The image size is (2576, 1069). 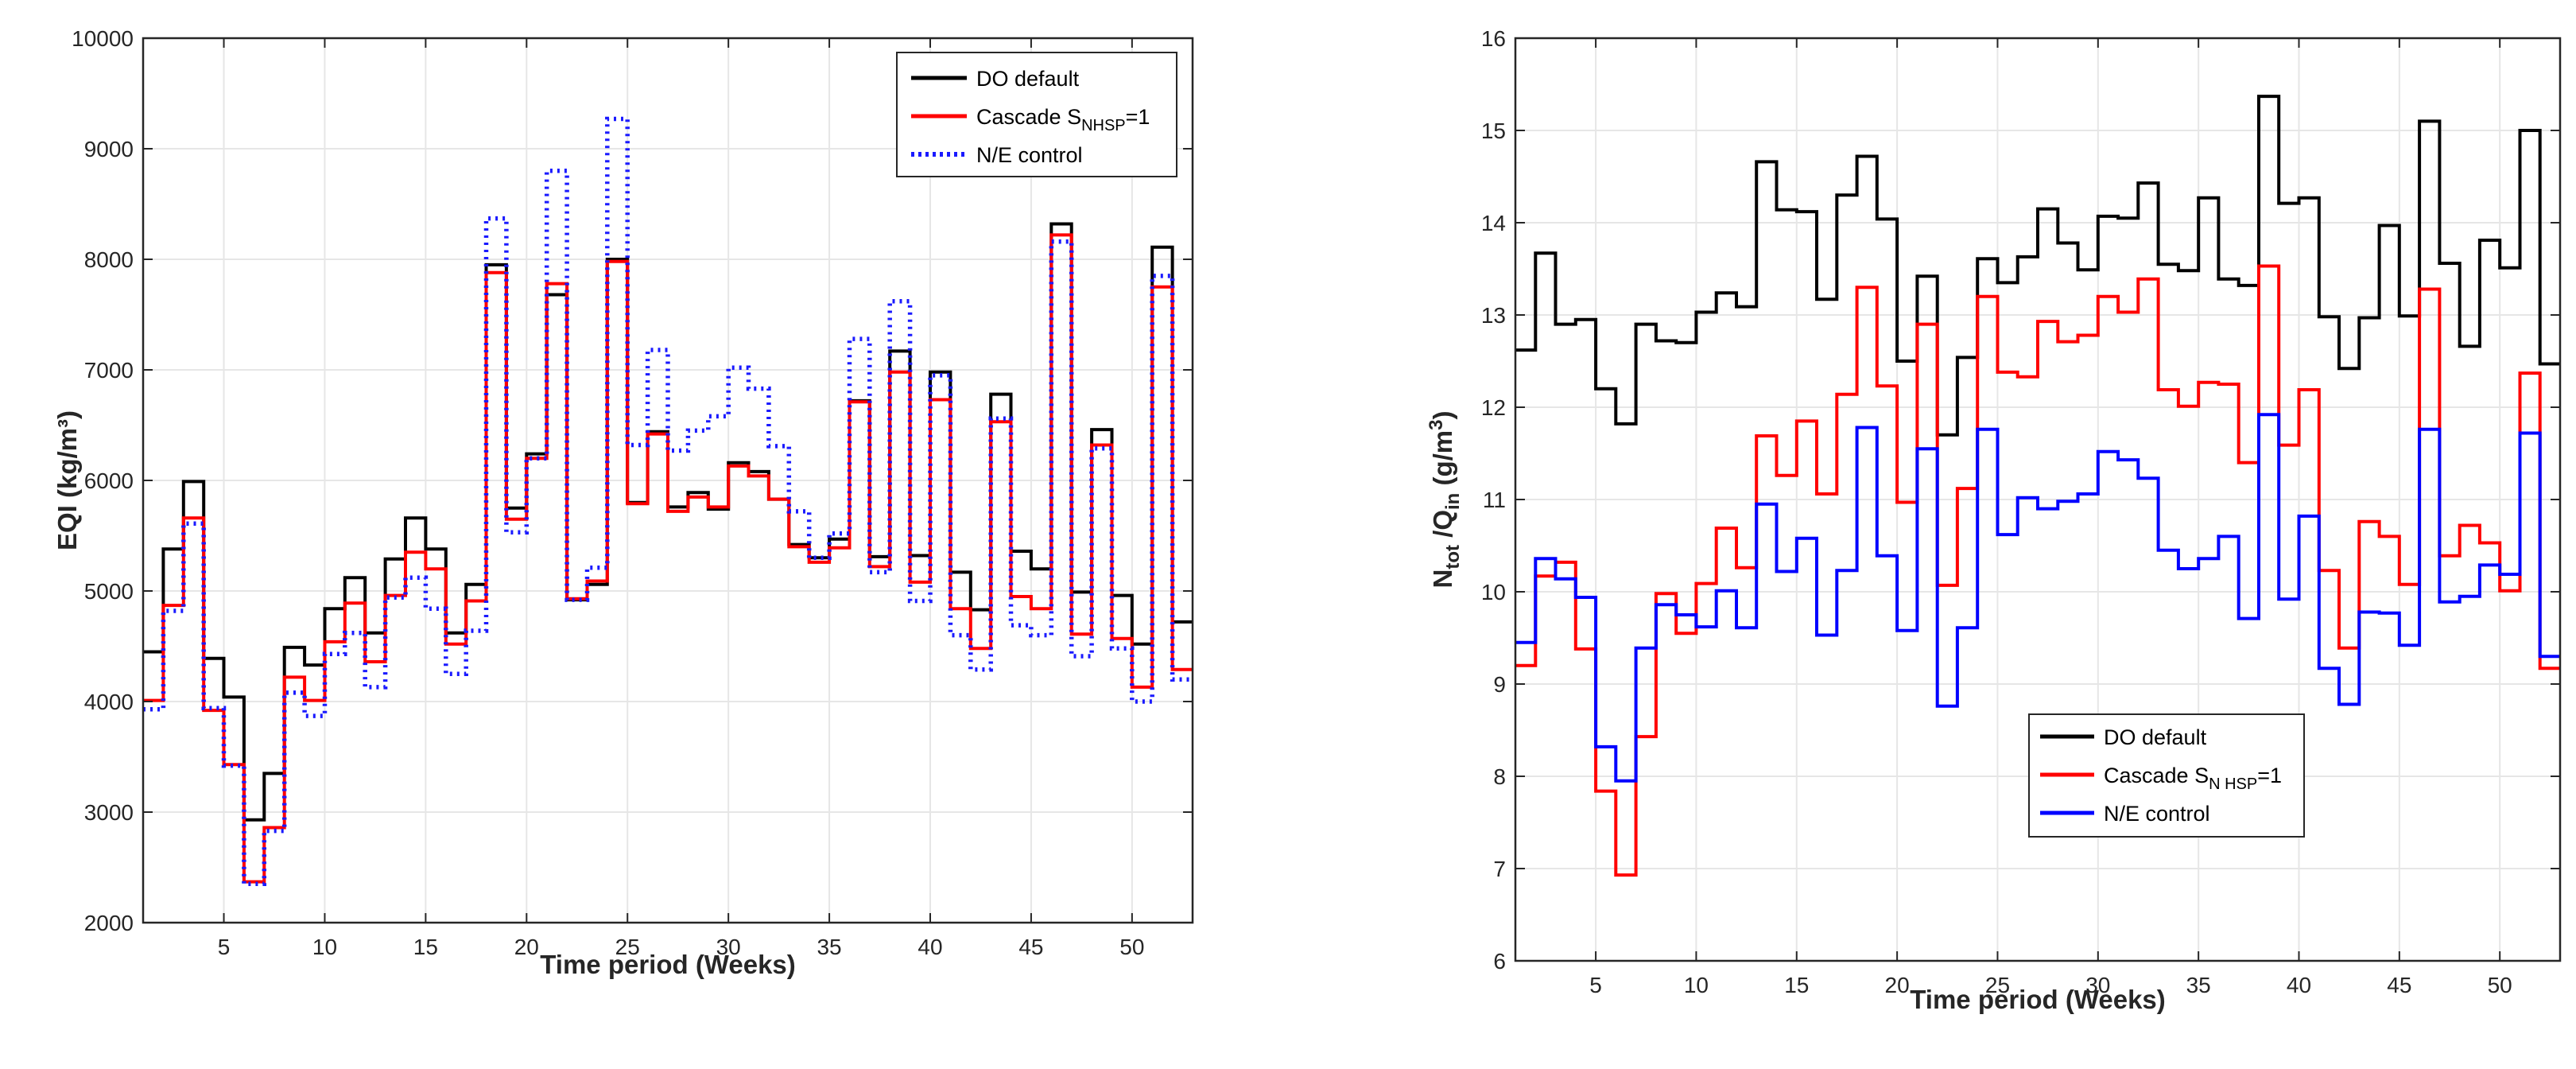 I want to click on legend-label-cascade: Cascade SN HSP=1, so click(x=2193, y=778).